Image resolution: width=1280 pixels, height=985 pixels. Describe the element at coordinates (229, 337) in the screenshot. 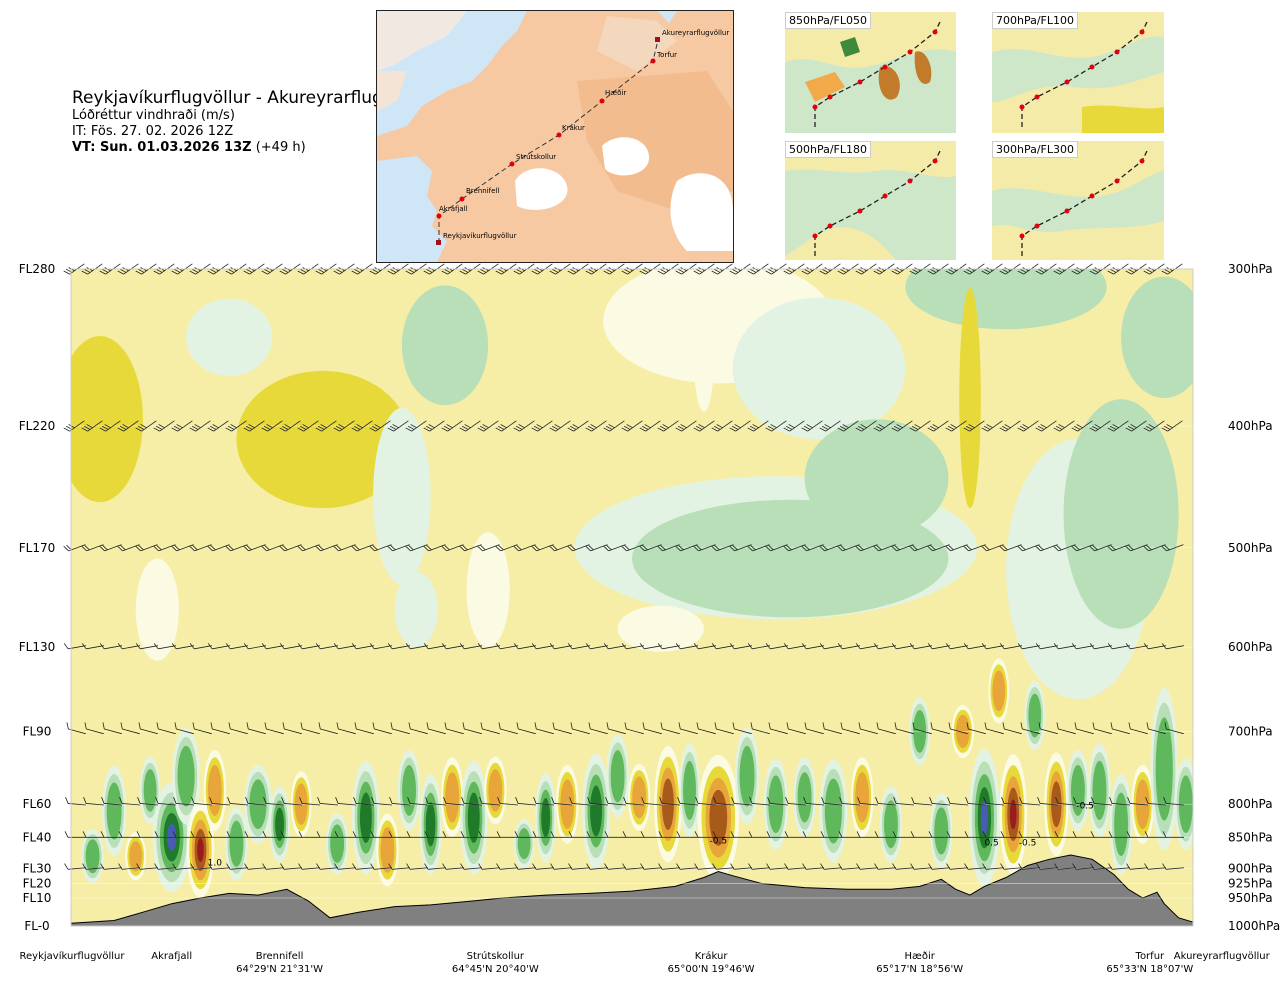

I see `field-region` at that location.